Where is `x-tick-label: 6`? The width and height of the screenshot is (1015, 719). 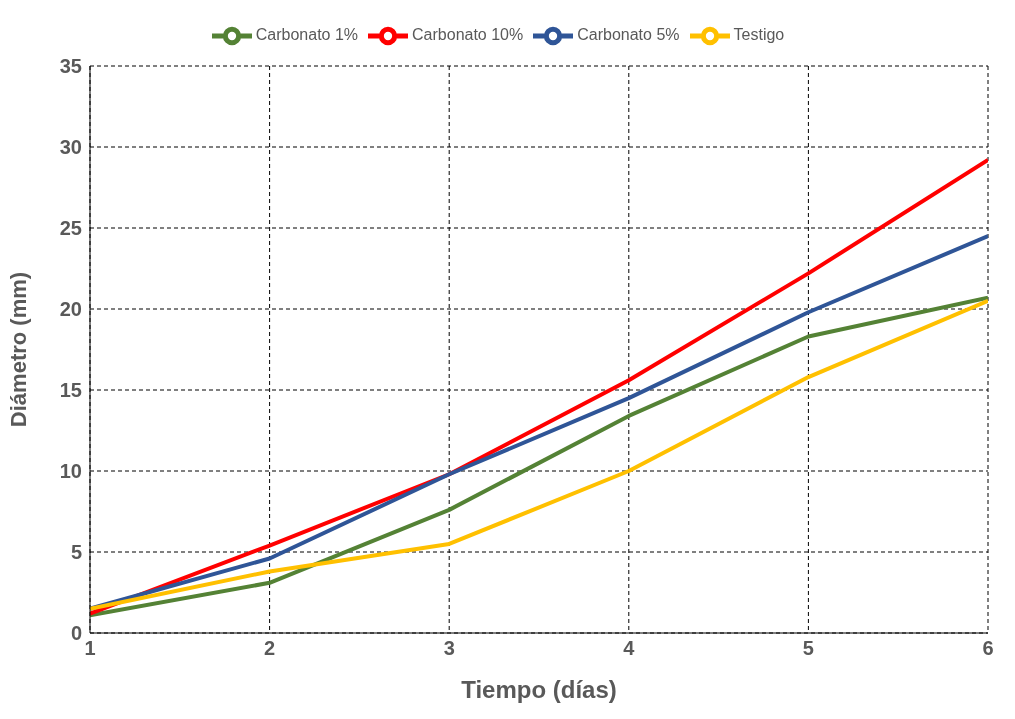
x-tick-label: 6 is located at coordinates (988, 648).